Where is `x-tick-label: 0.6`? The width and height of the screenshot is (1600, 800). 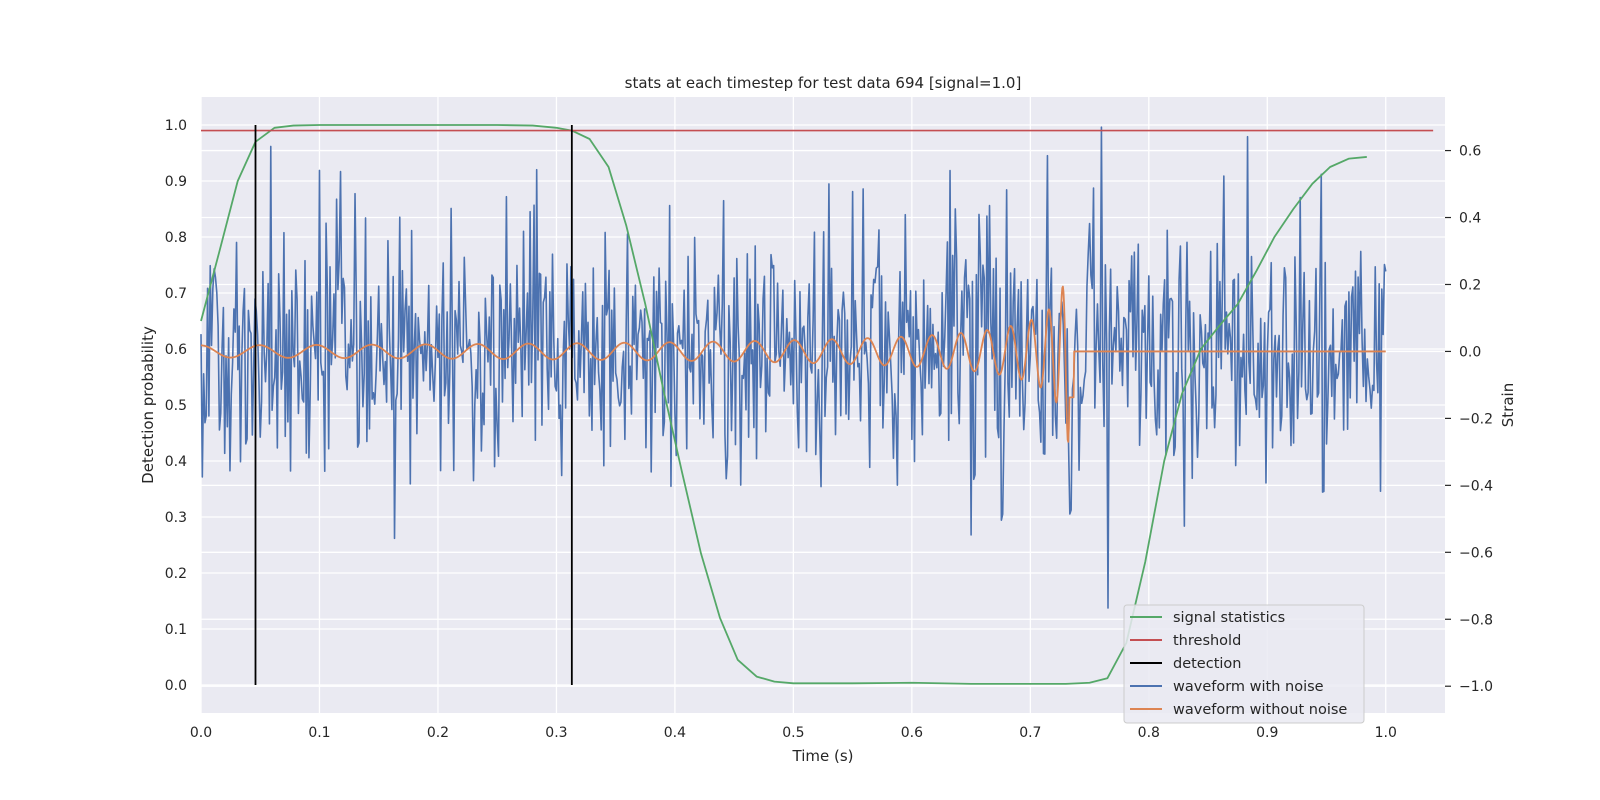 x-tick-label: 0.6 is located at coordinates (912, 733).